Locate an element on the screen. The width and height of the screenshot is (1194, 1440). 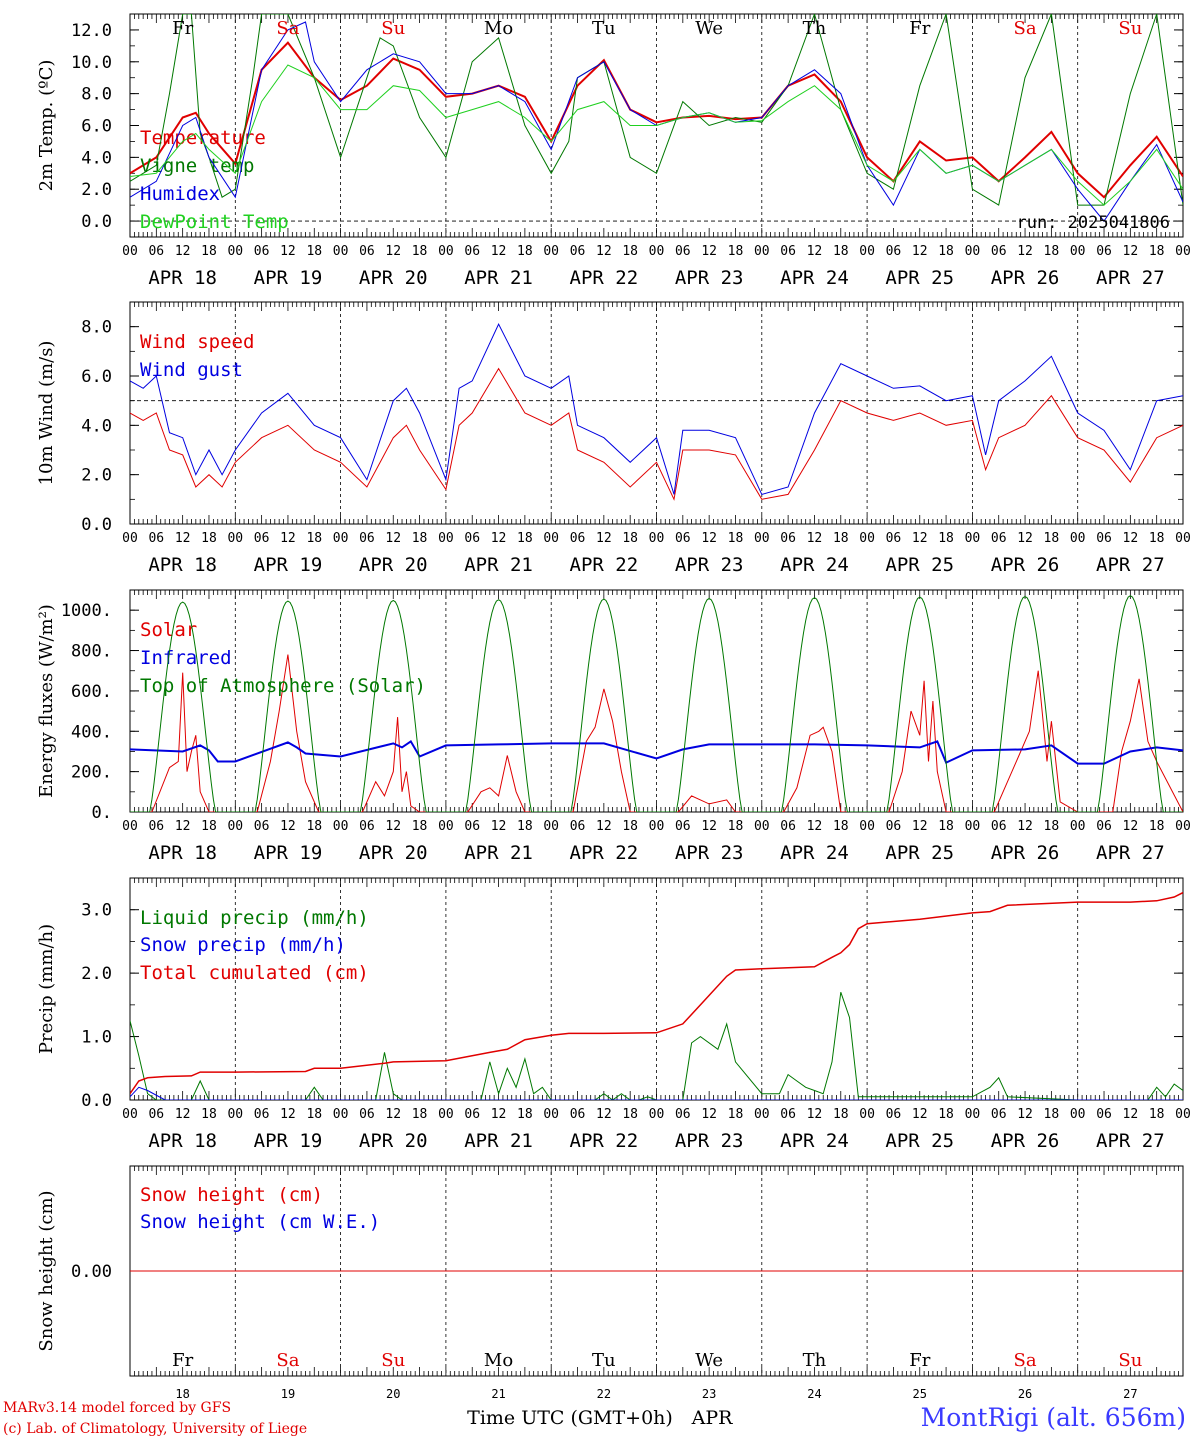
legend-entry: Top of Atmosphere (Solar) is located at coordinates (283, 686).